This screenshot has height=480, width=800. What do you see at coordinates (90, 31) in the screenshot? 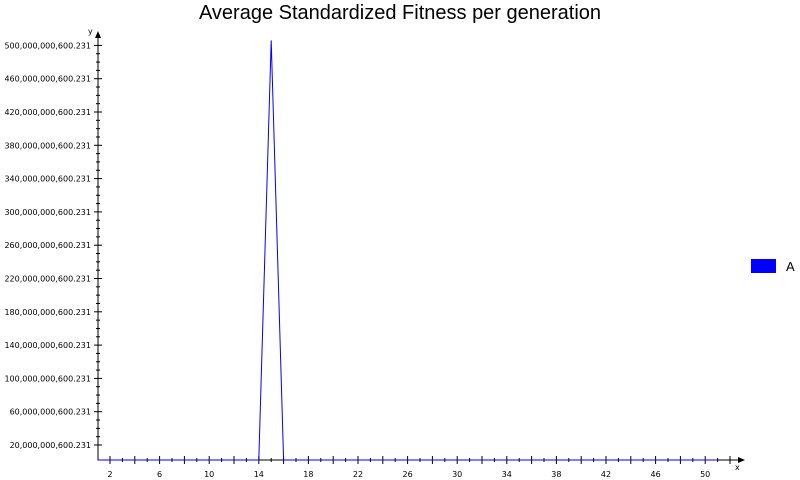
I see `y-axis-label: y` at bounding box center [90, 31].